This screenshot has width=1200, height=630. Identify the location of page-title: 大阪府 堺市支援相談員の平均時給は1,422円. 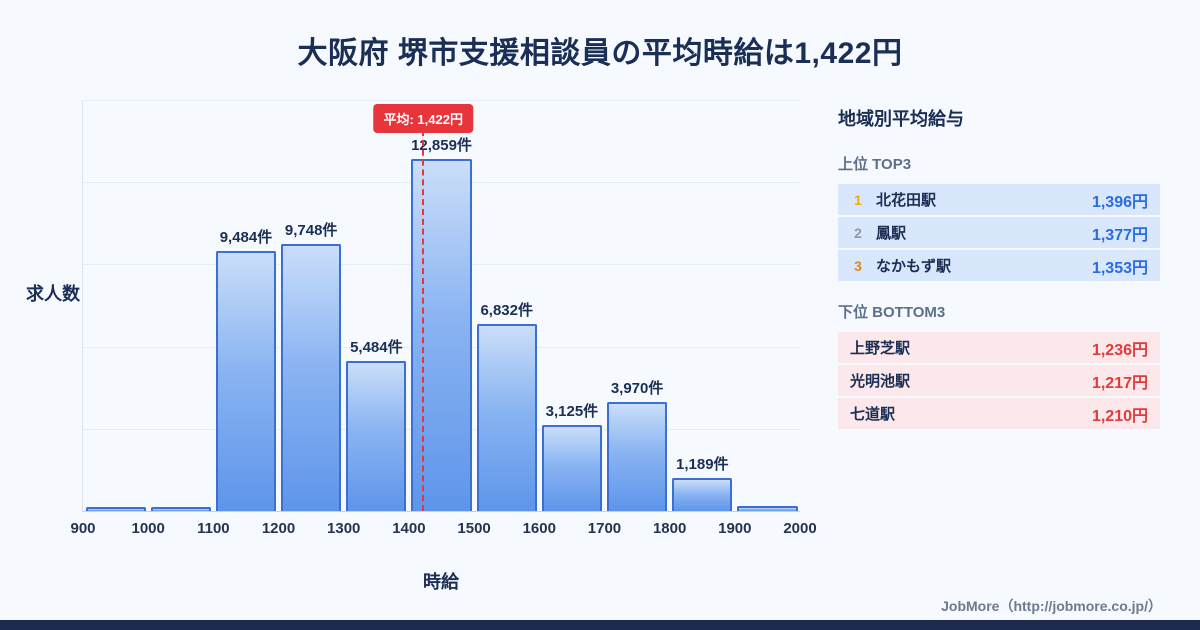
(600, 53).